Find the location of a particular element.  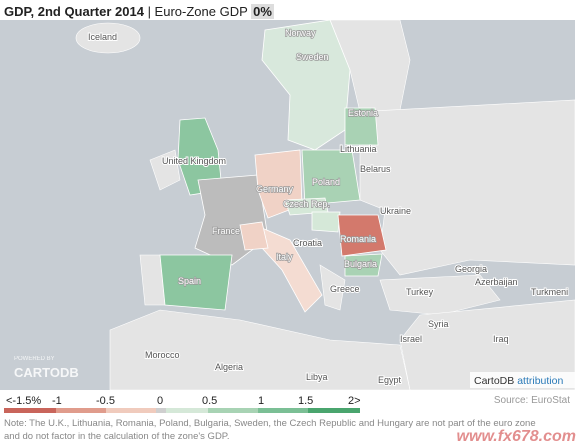

map-label: Italy is located at coordinates (284, 257).